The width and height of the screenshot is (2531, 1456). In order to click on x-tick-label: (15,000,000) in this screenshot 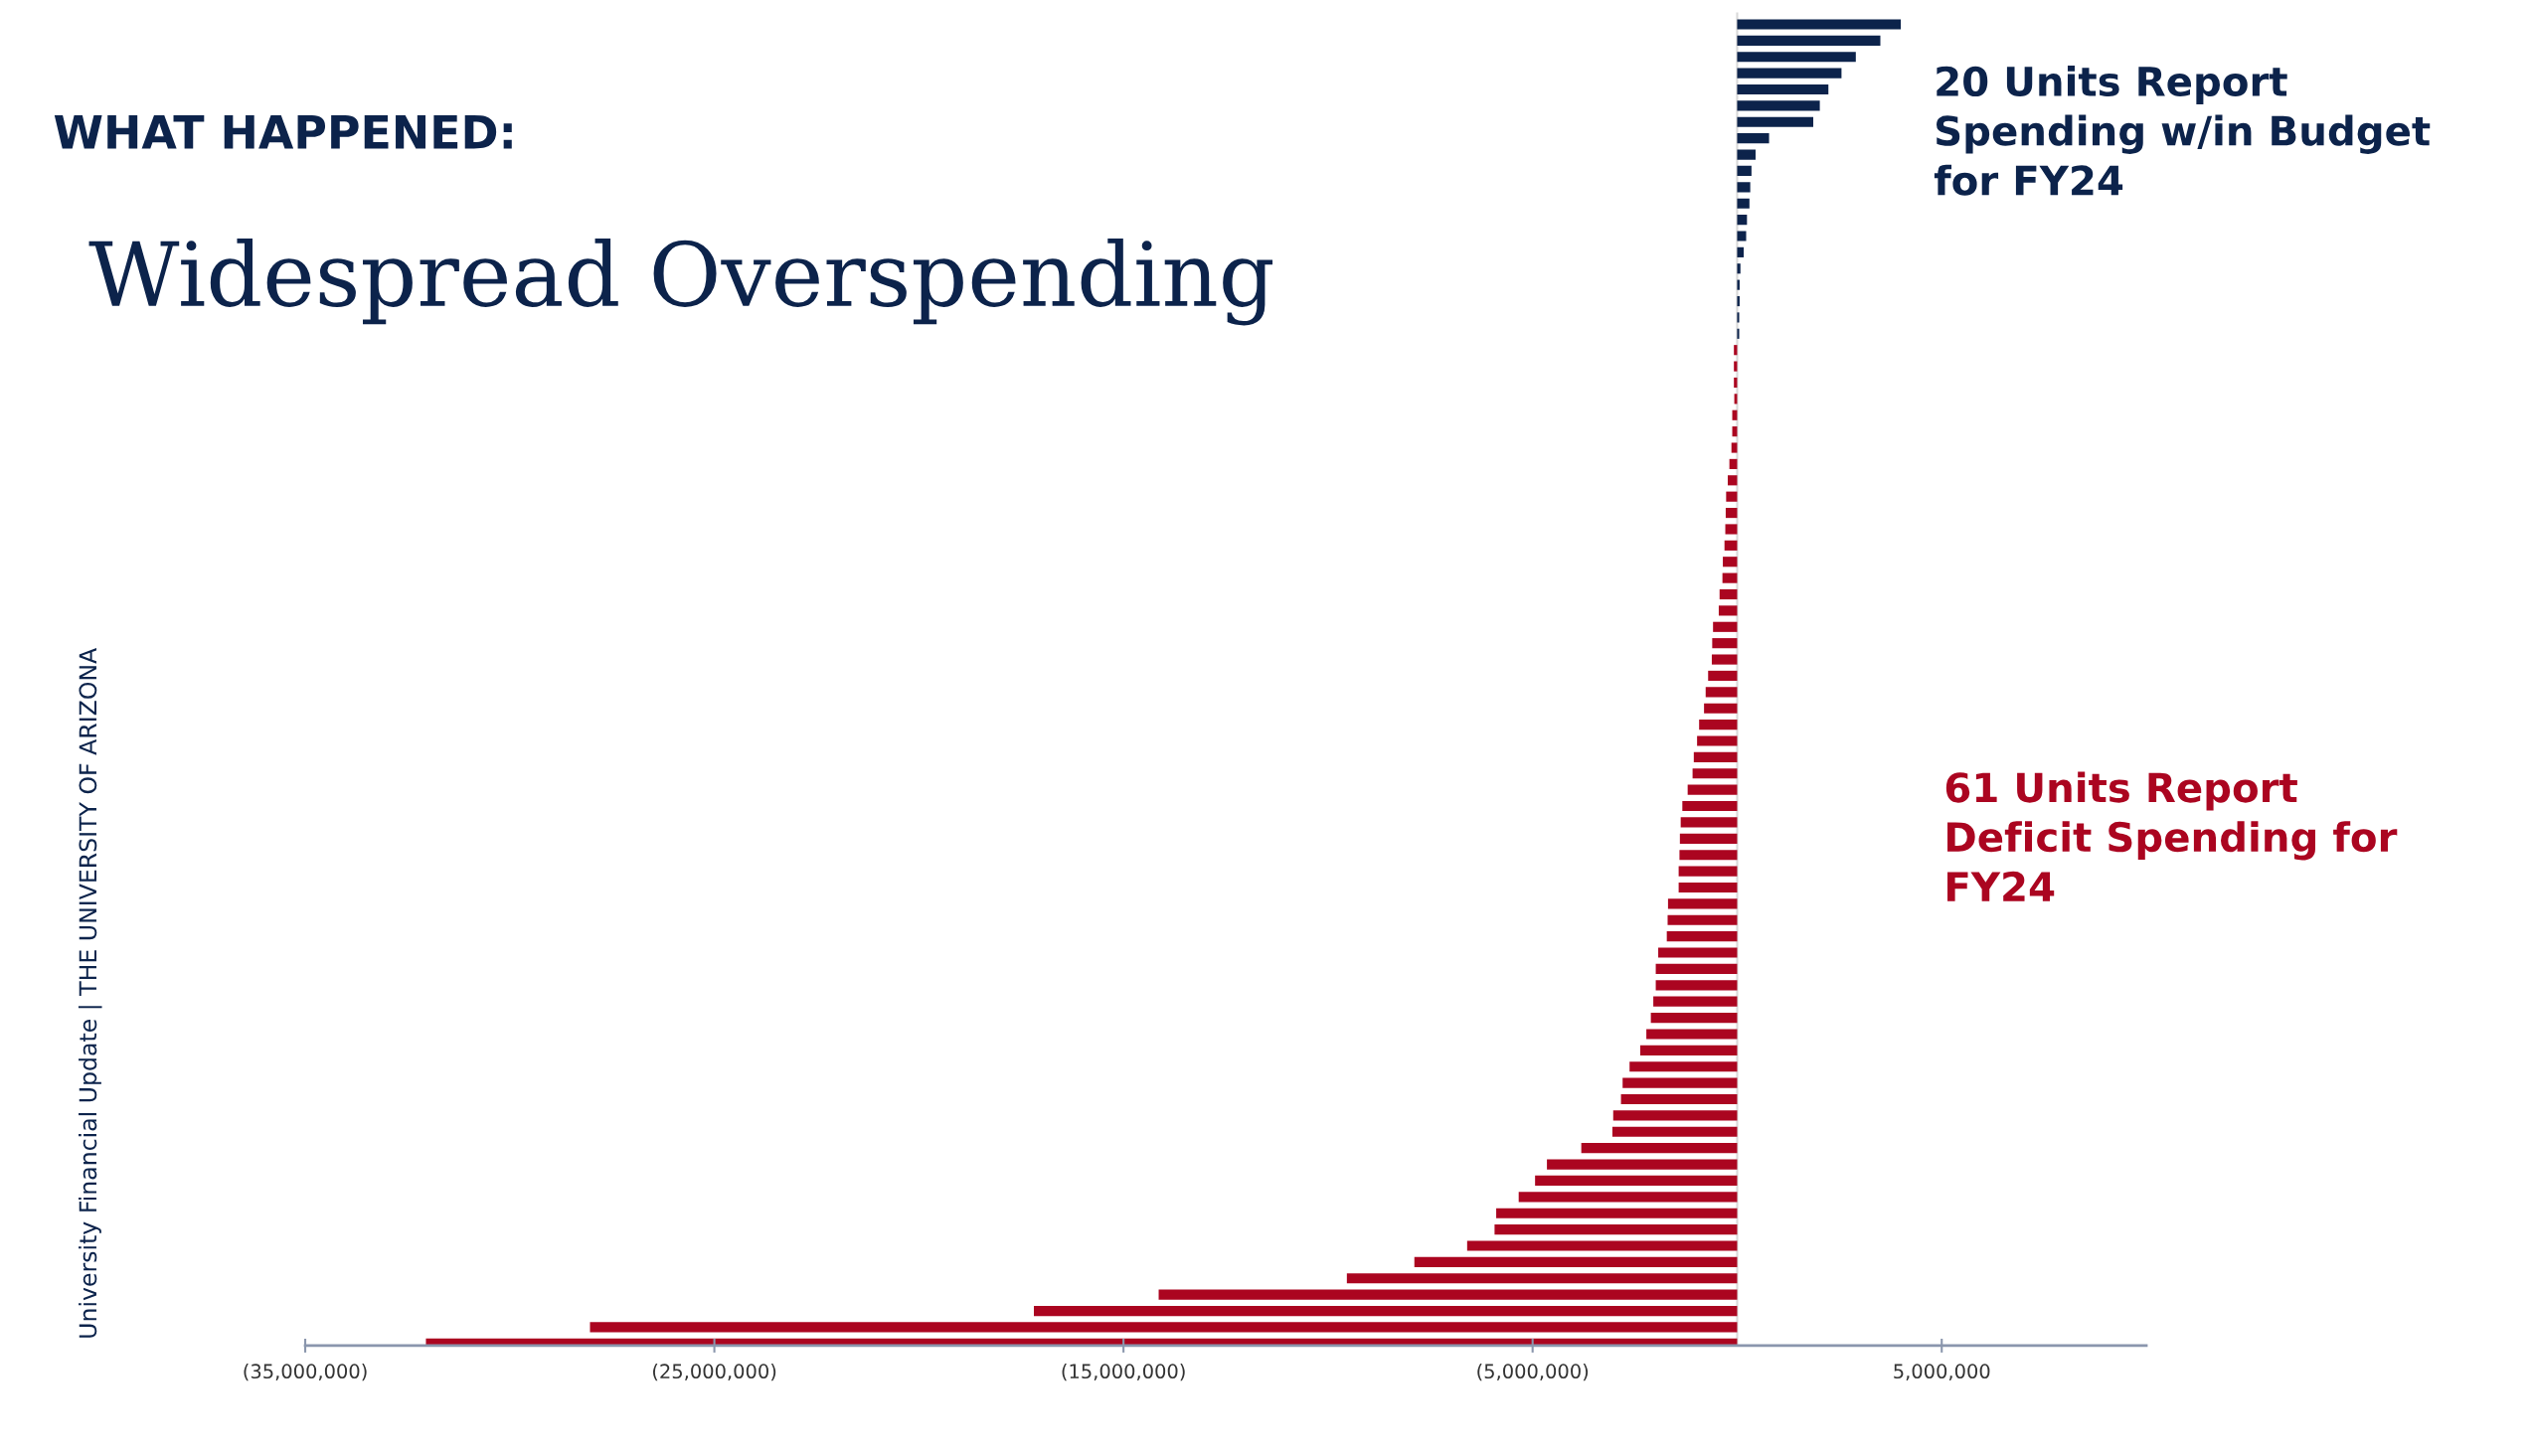, I will do `click(1124, 1372)`.